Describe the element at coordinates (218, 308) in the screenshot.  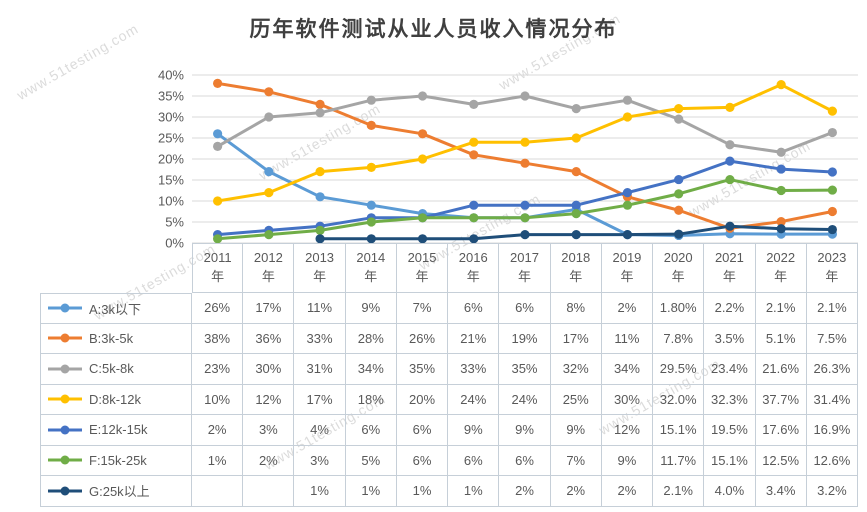
I see `table-cell: 26%` at that location.